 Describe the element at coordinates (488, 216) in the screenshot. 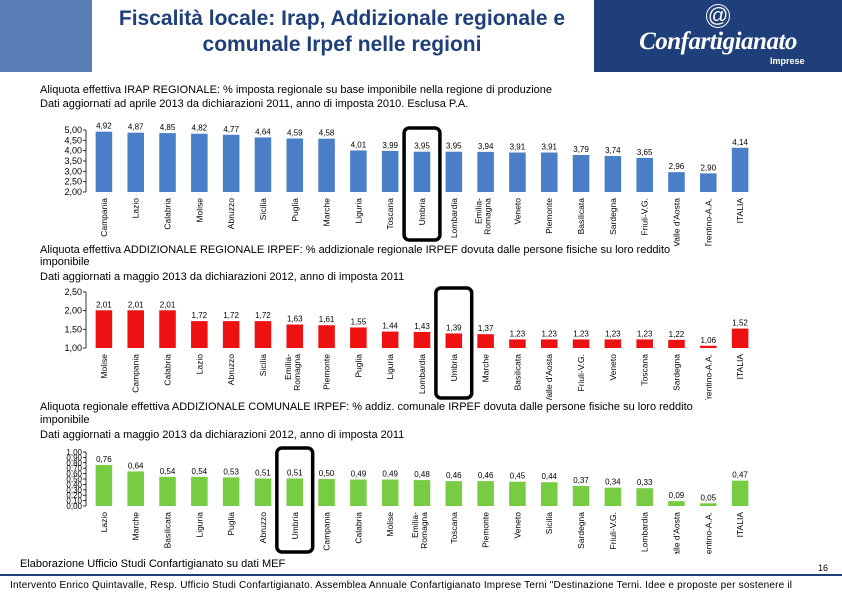

I see `category-label: Romagna` at that location.